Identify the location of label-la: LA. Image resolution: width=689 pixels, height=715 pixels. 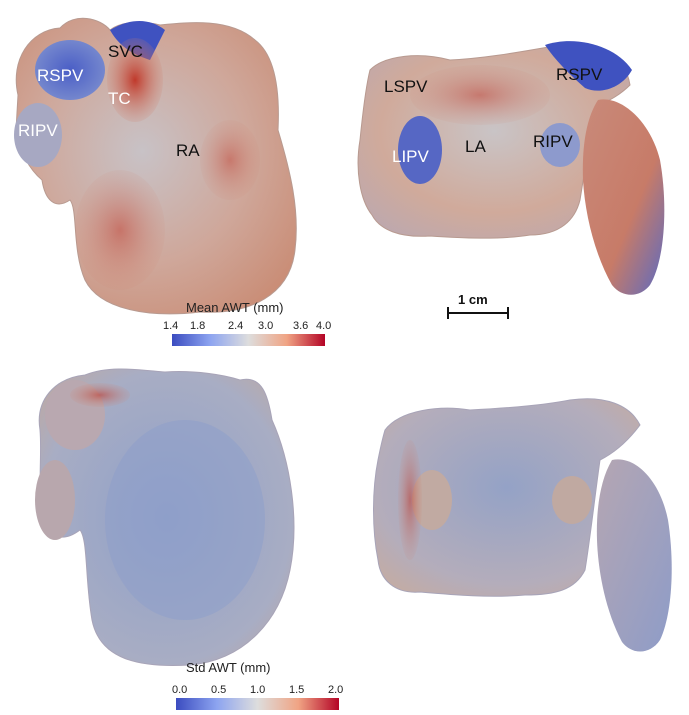
(475, 146).